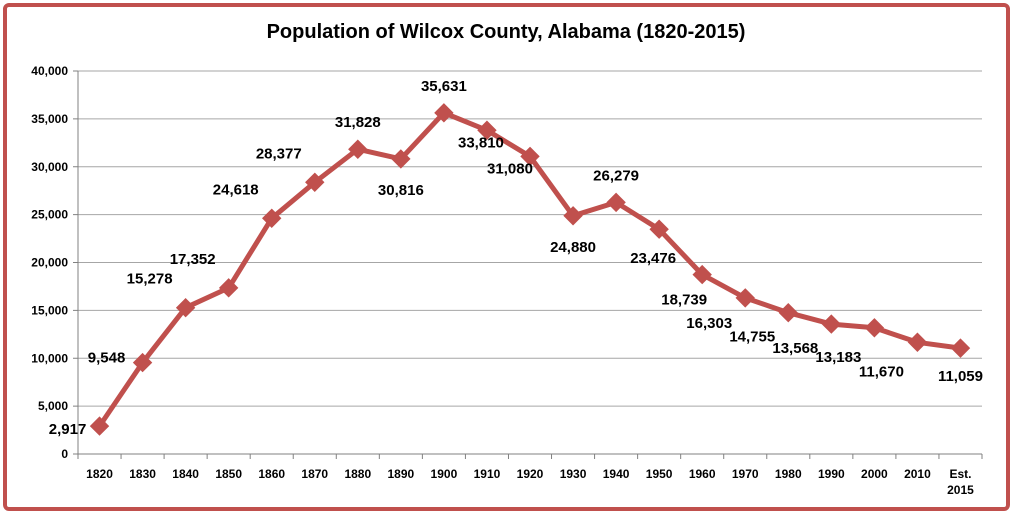 The height and width of the screenshot is (513, 1012). I want to click on data-label: 31,828, so click(358, 122).